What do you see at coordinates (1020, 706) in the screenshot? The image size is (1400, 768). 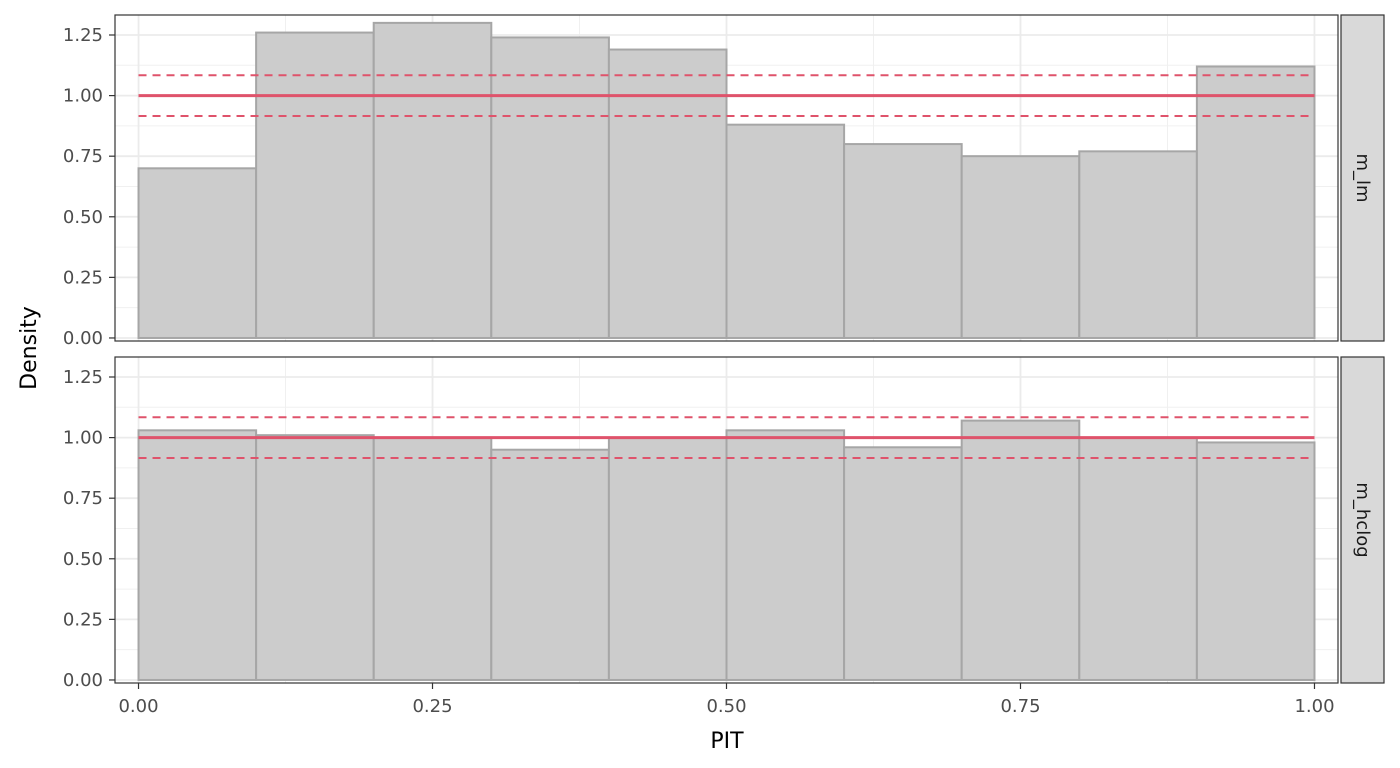 I see `x-tick-label: 0.75` at bounding box center [1020, 706].